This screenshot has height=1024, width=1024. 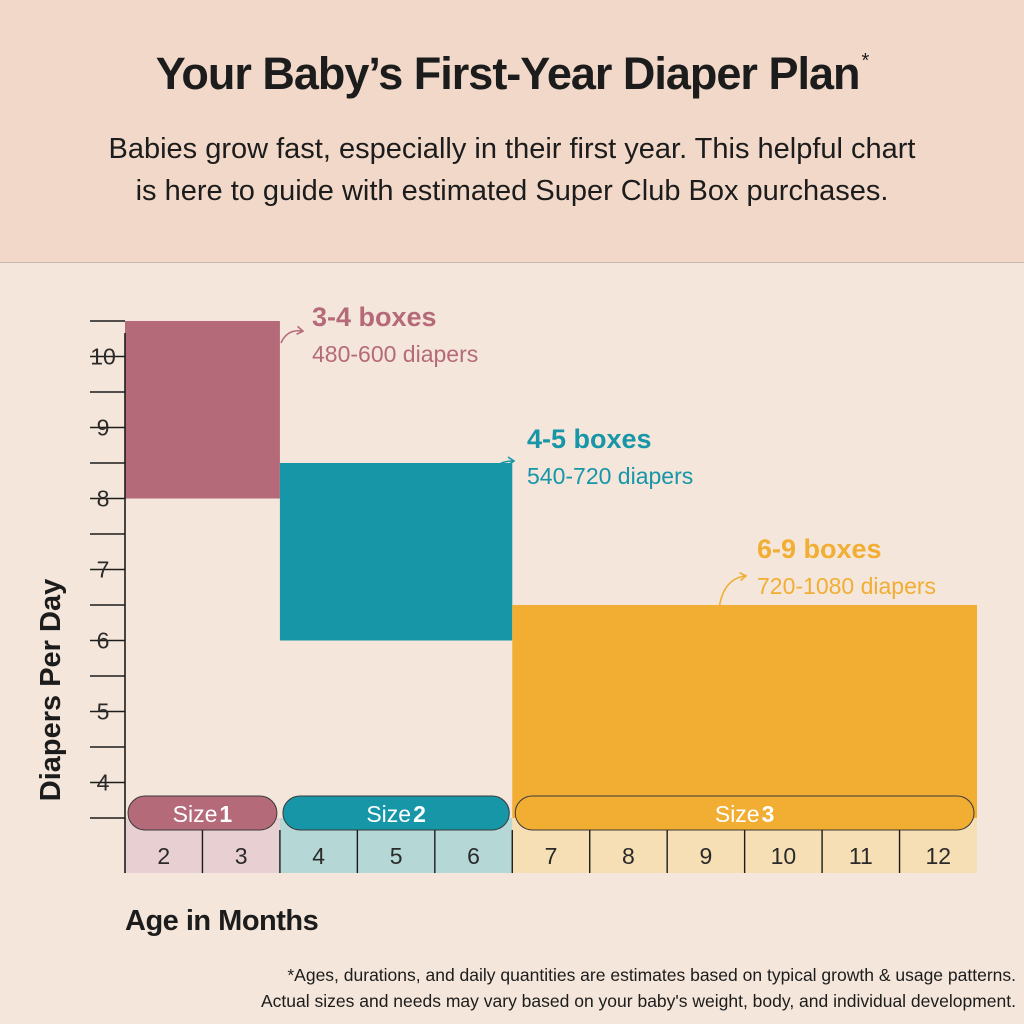 What do you see at coordinates (861, 856) in the screenshot?
I see `x-tick-label: 11` at bounding box center [861, 856].